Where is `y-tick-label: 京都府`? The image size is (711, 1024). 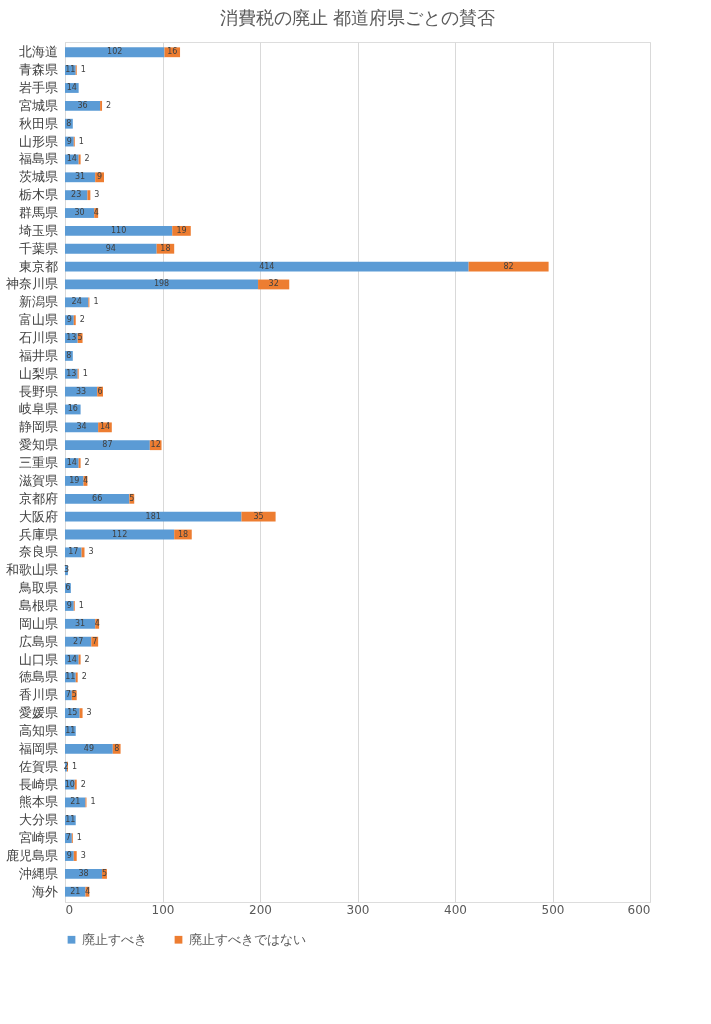 y-tick-label: 京都府 is located at coordinates (38, 498).